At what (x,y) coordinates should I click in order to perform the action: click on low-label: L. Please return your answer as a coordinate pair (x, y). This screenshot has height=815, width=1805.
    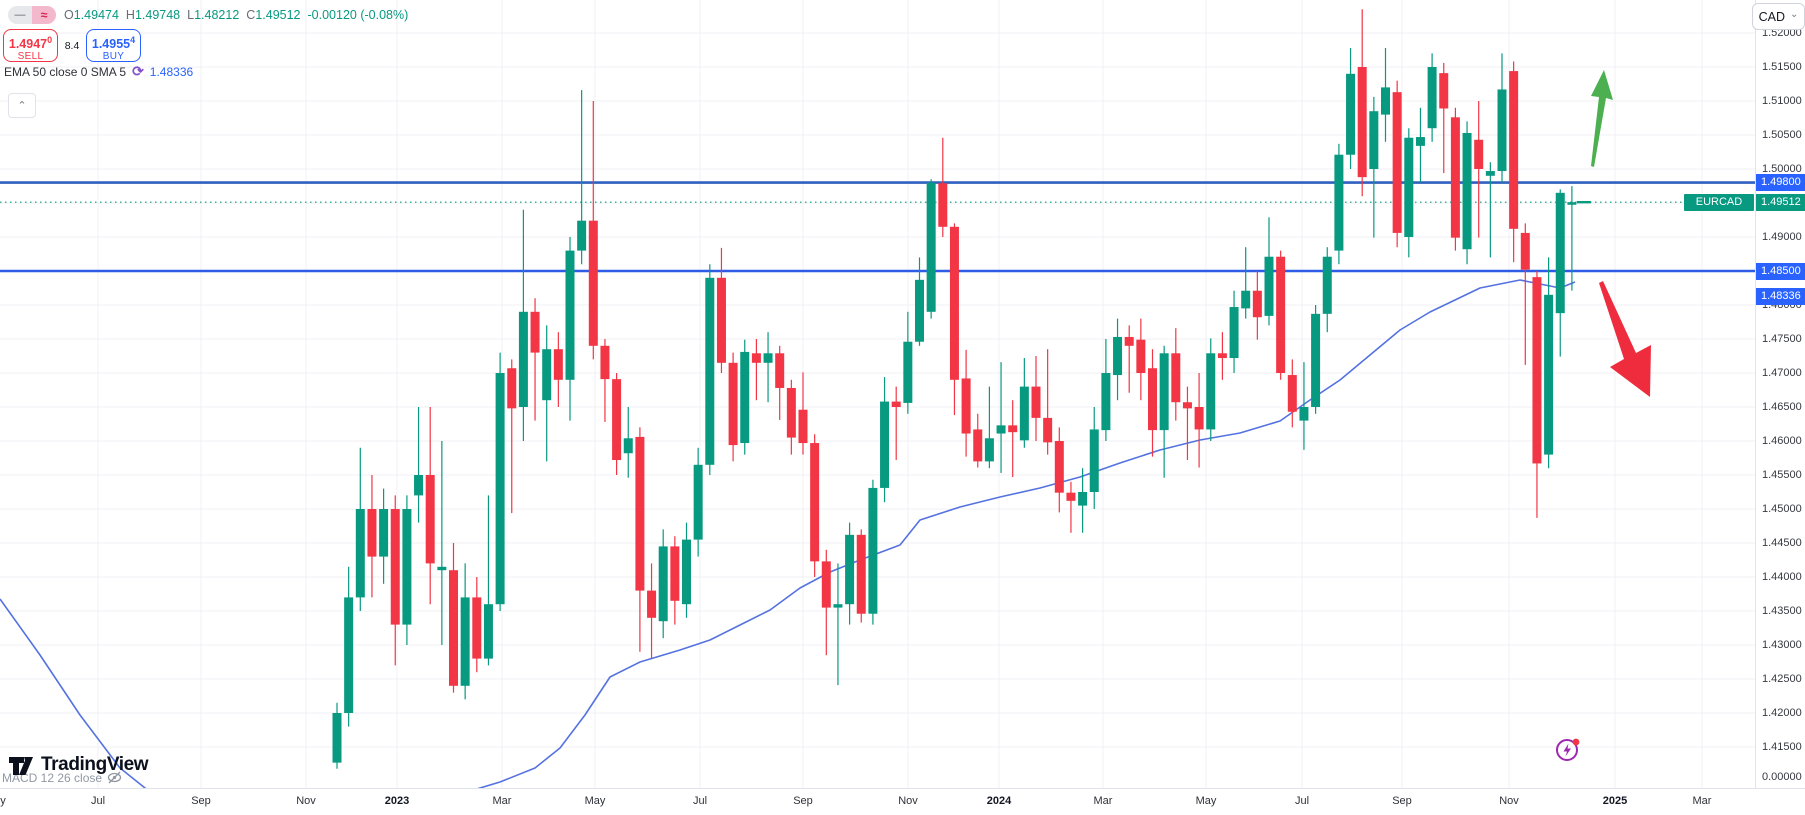
    Looking at the image, I should click on (191, 15).